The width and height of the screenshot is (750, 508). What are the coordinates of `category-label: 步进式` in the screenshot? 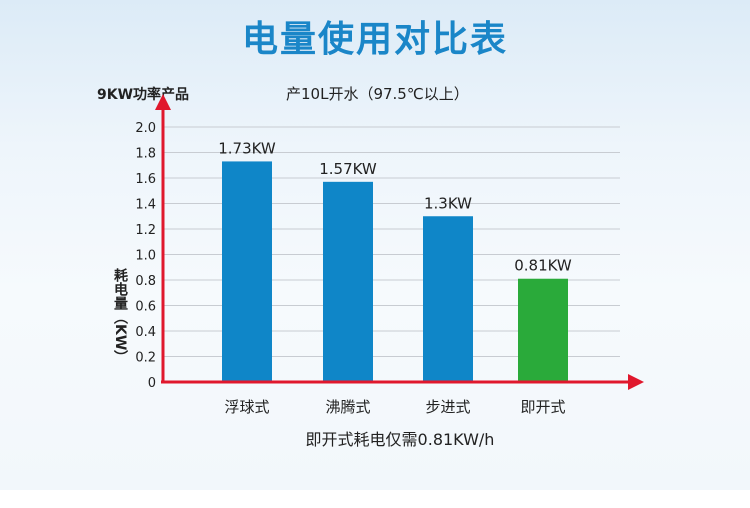 It's located at (447, 407).